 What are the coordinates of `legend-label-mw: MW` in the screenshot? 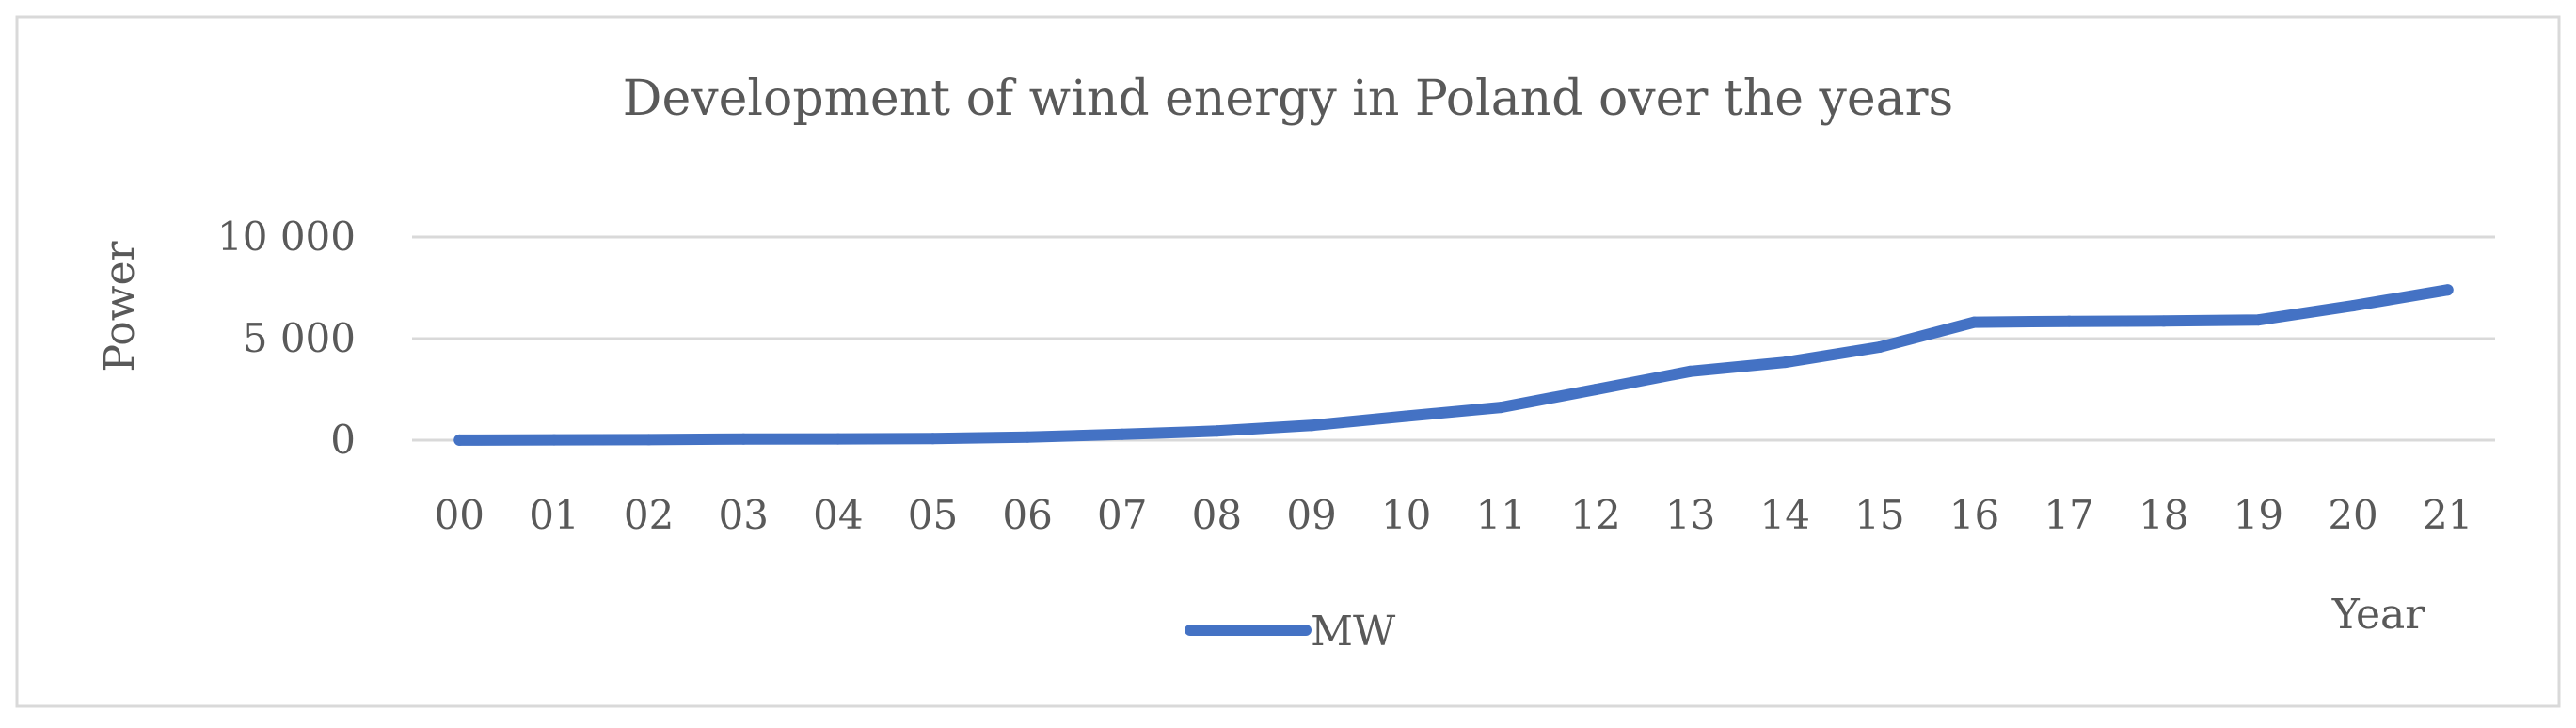 It's located at (1354, 632).